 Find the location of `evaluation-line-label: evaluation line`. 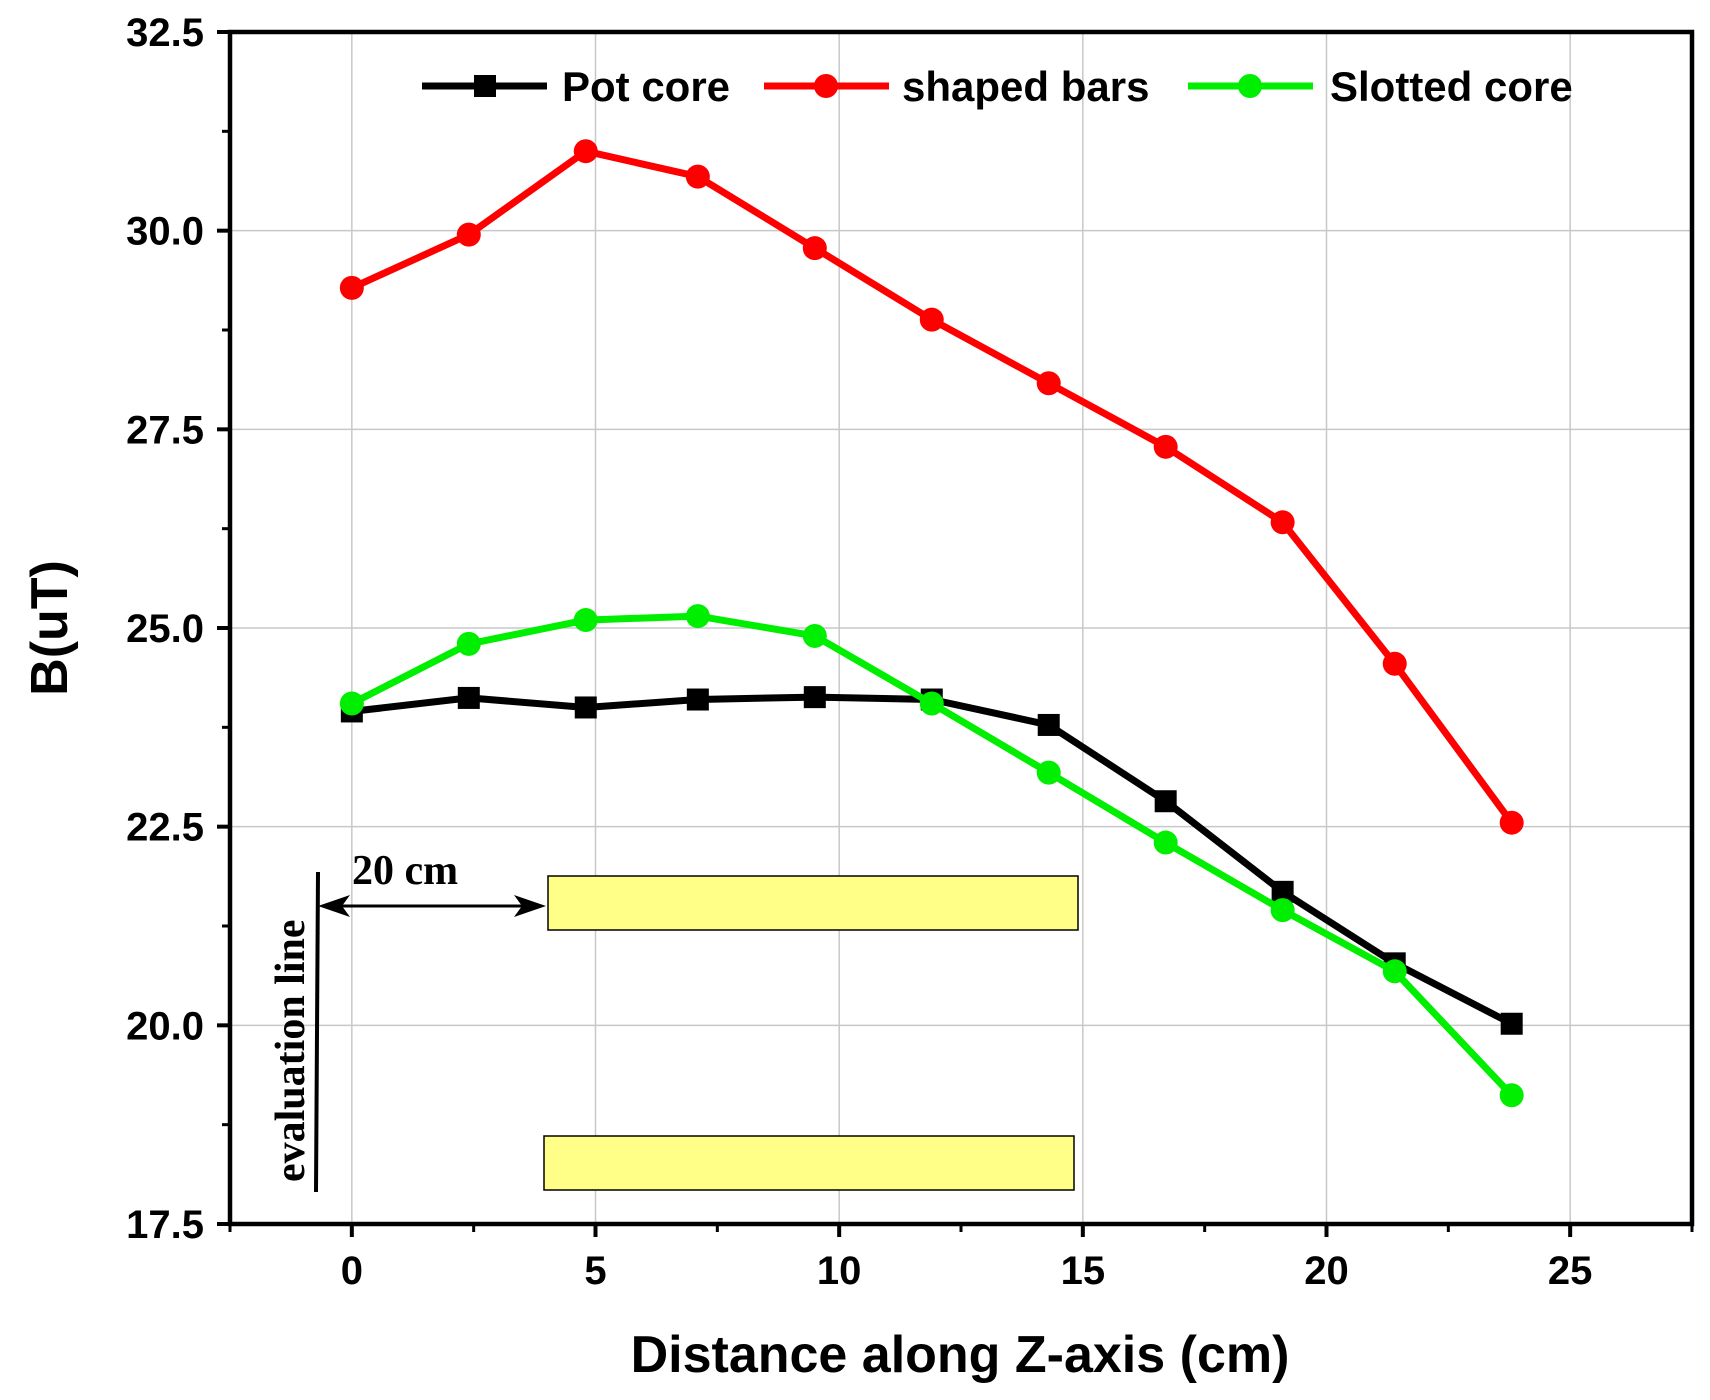

evaluation-line-label: evaluation line is located at coordinates (291, 1050).